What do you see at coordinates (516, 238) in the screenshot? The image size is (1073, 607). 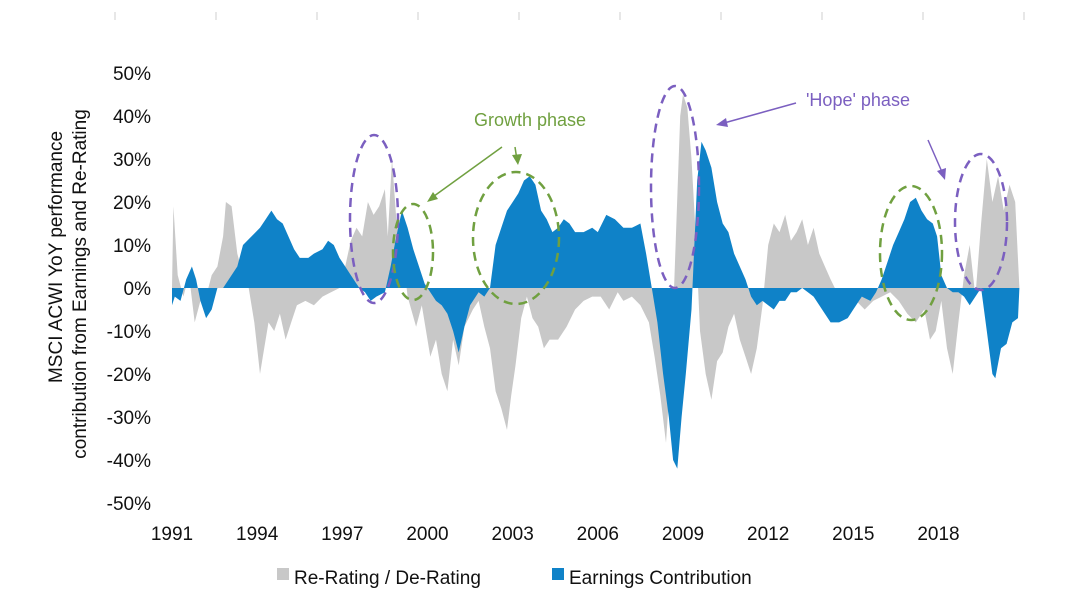 I see `growth-ellipse-2003` at bounding box center [516, 238].